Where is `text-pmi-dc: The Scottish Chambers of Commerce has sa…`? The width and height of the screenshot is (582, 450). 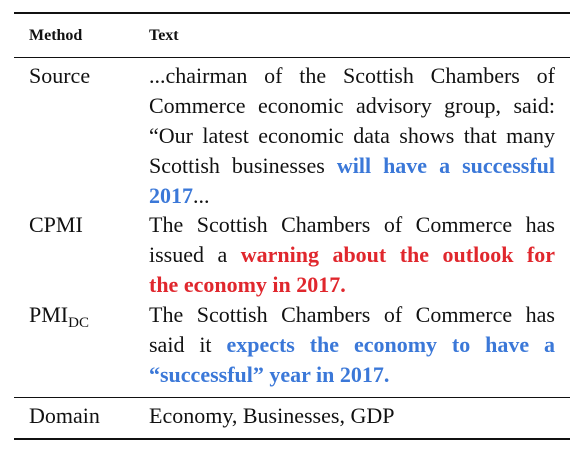 text-pmi-dc: The Scottish Chambers of Commerce has sa… is located at coordinates (352, 345).